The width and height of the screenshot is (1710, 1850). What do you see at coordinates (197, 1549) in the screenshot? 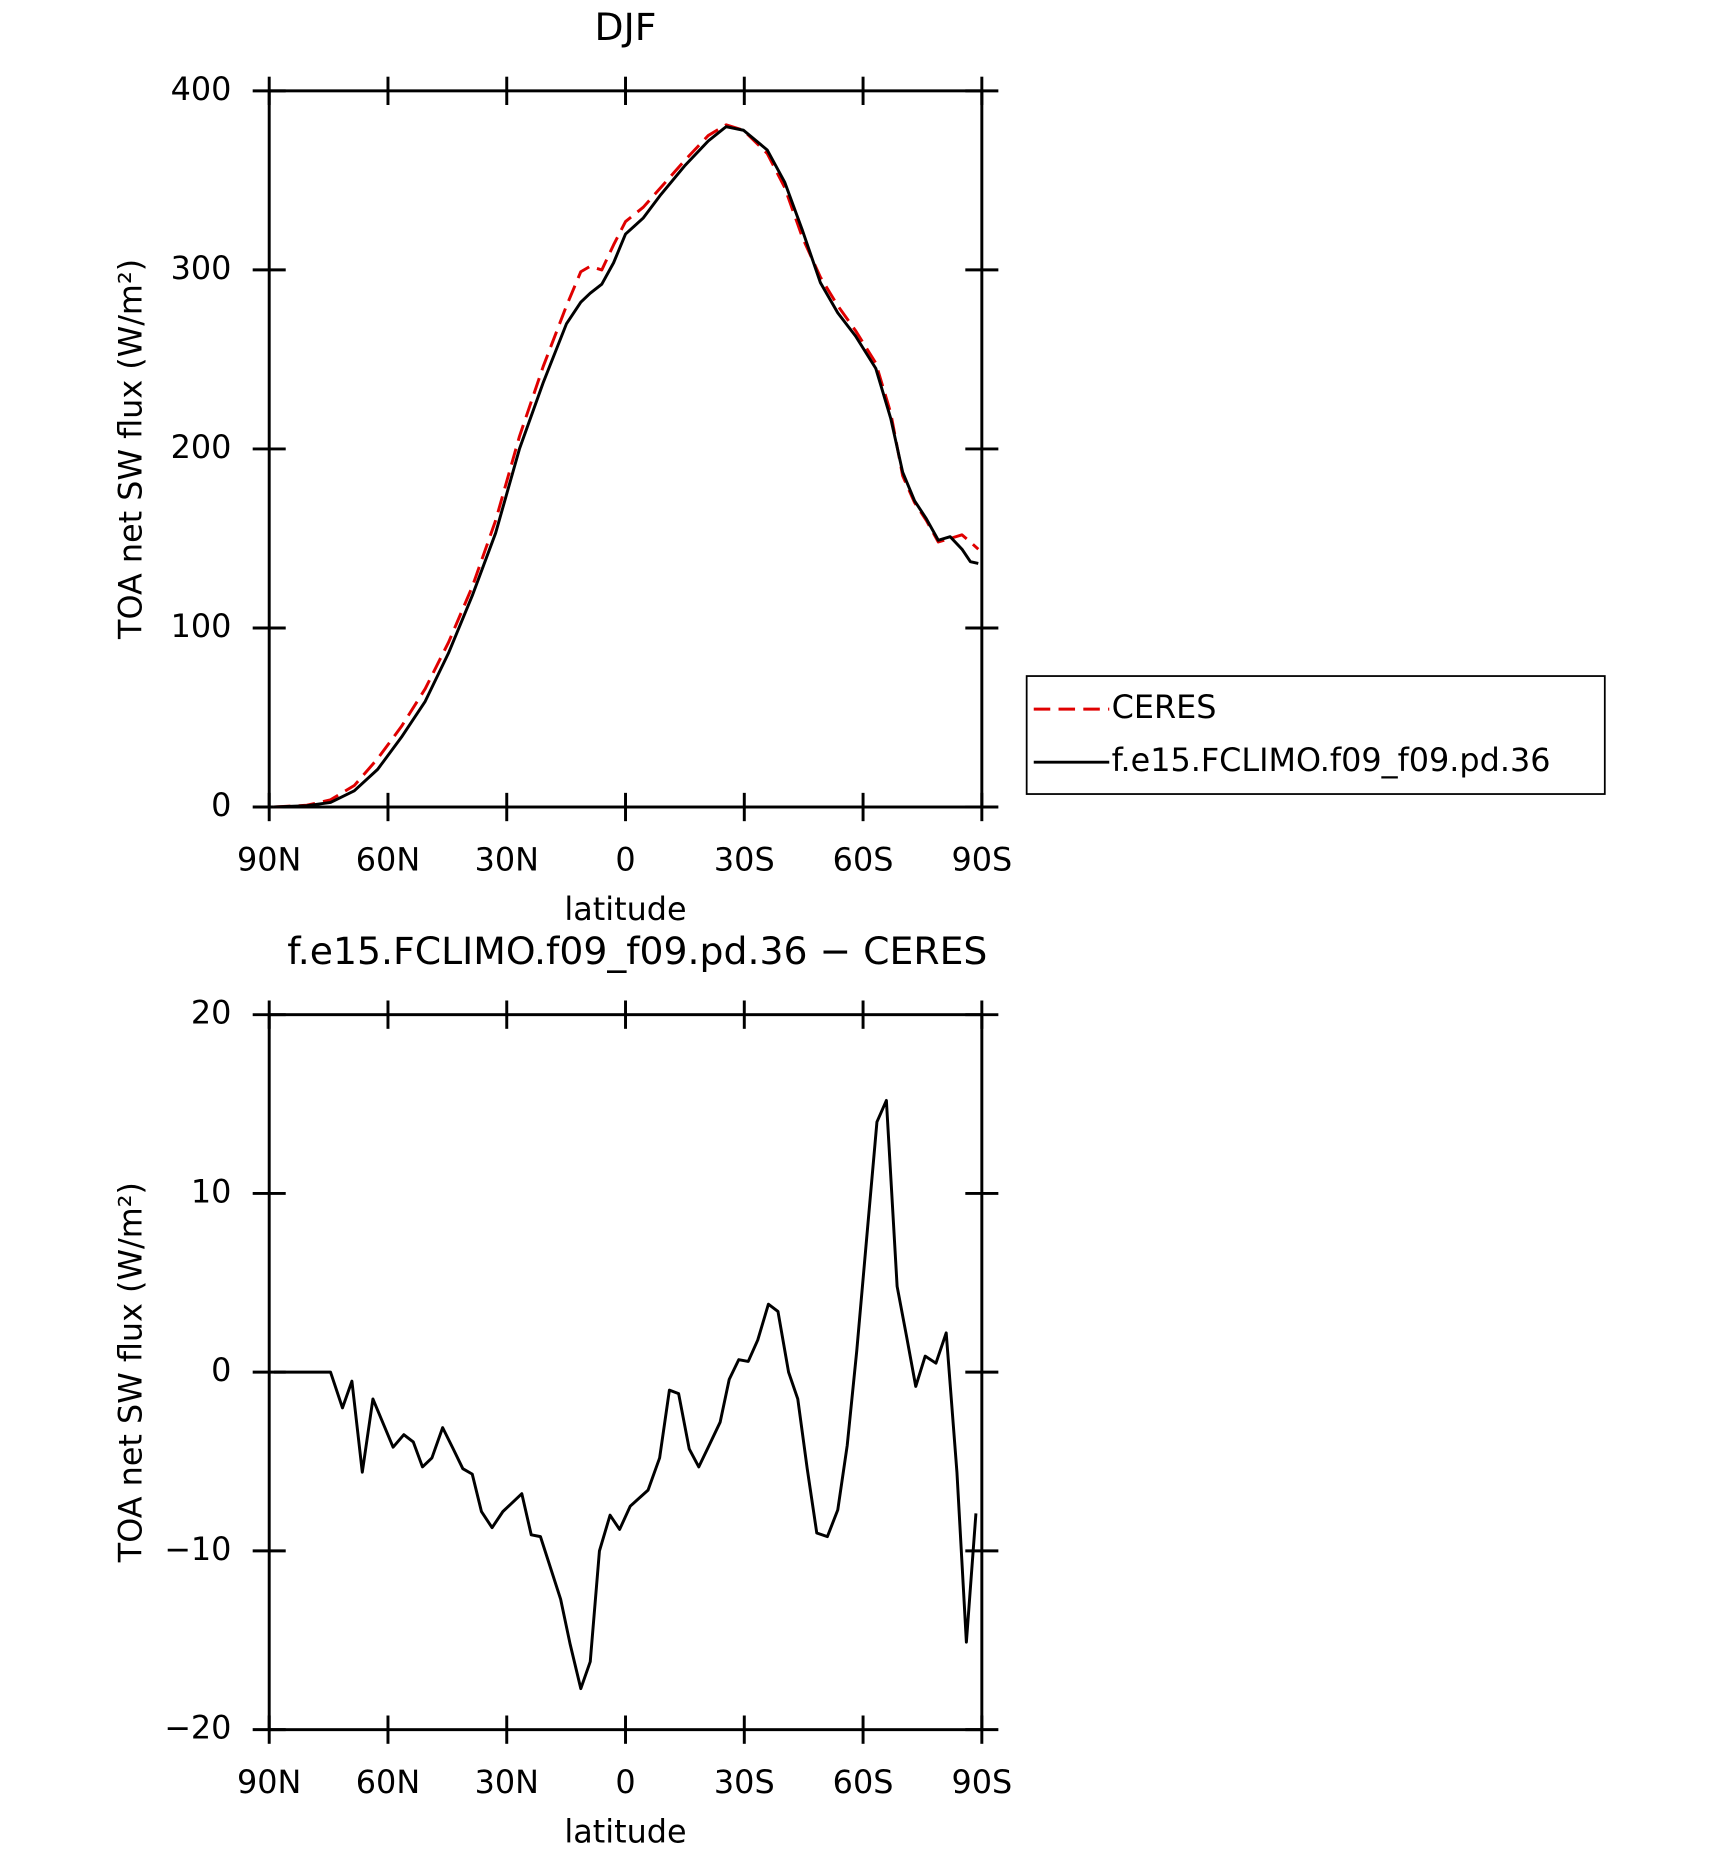
I see `y-tick-label: −10` at bounding box center [197, 1549].